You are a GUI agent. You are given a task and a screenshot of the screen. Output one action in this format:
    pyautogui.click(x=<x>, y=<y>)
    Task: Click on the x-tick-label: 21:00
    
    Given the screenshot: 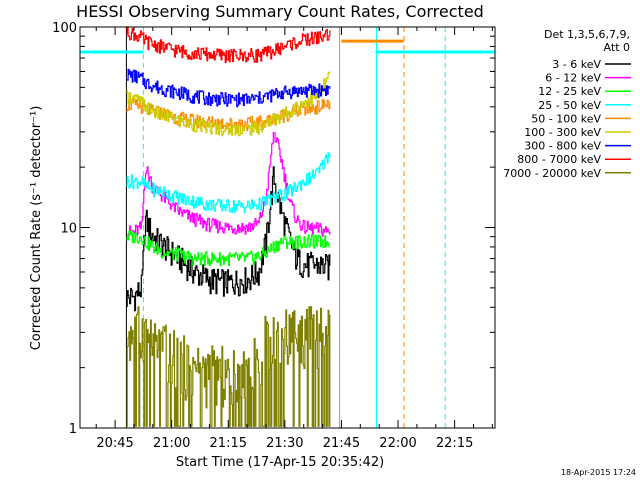 What is the action you would take?
    pyautogui.click(x=171, y=443)
    